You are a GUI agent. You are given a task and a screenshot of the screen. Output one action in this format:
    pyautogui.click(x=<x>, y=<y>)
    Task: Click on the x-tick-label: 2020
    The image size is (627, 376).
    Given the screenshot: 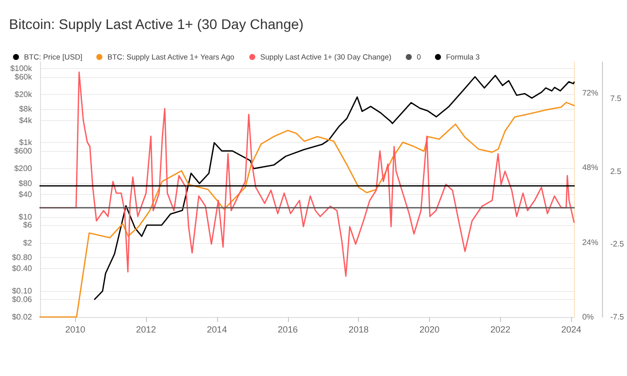 What is the action you would take?
    pyautogui.click(x=429, y=329)
    